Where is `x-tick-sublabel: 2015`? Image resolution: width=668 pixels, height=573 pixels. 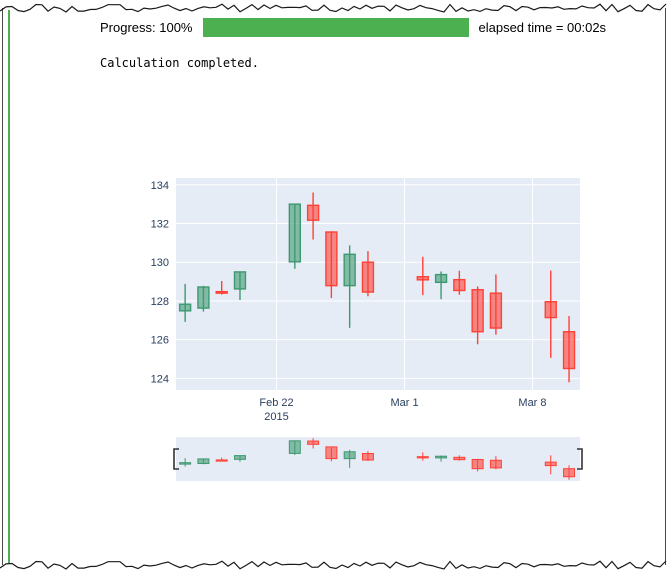 x-tick-sublabel: 2015 is located at coordinates (276, 417).